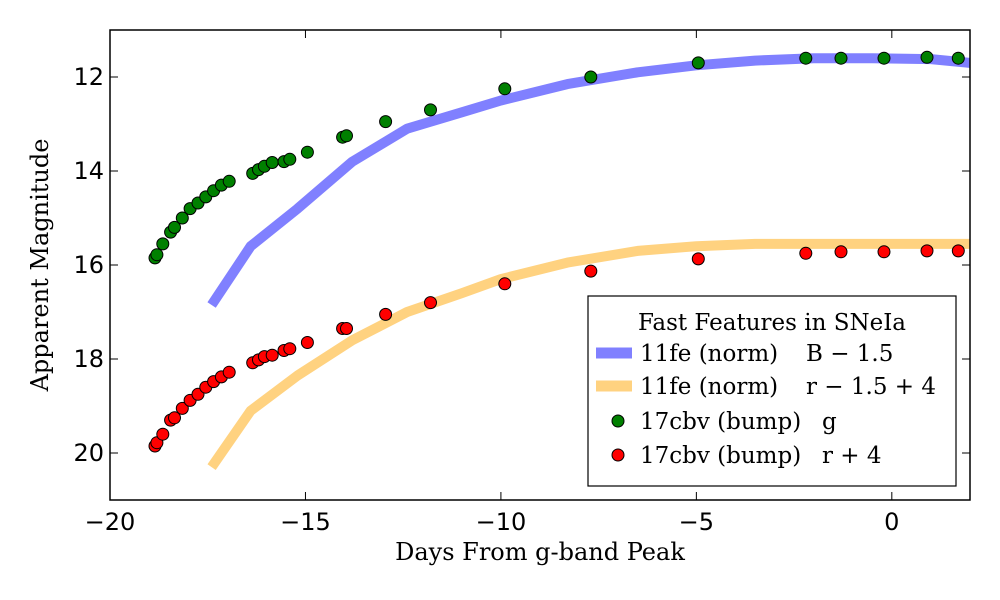 This screenshot has width=1000, height=600. Describe the element at coordinates (40, 266) in the screenshot. I see `y-axis-title: Apparent Magnitude` at that location.